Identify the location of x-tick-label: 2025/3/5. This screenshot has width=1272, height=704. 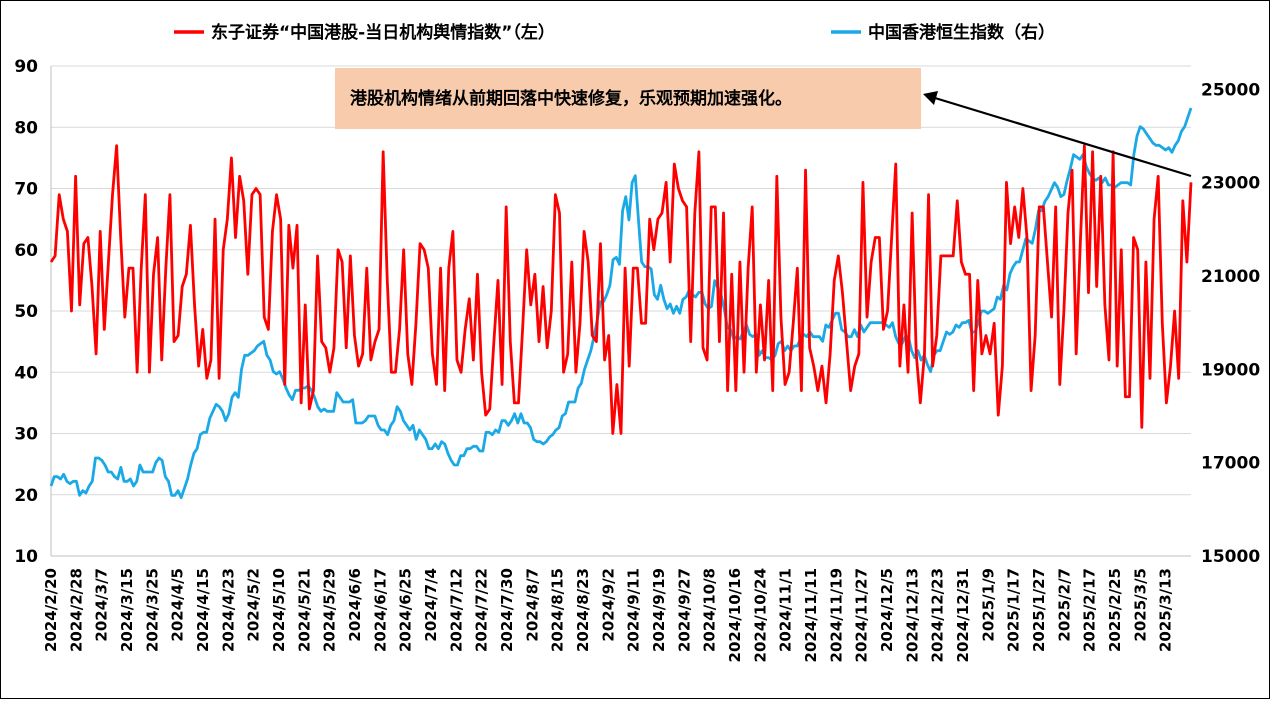
(1140, 605).